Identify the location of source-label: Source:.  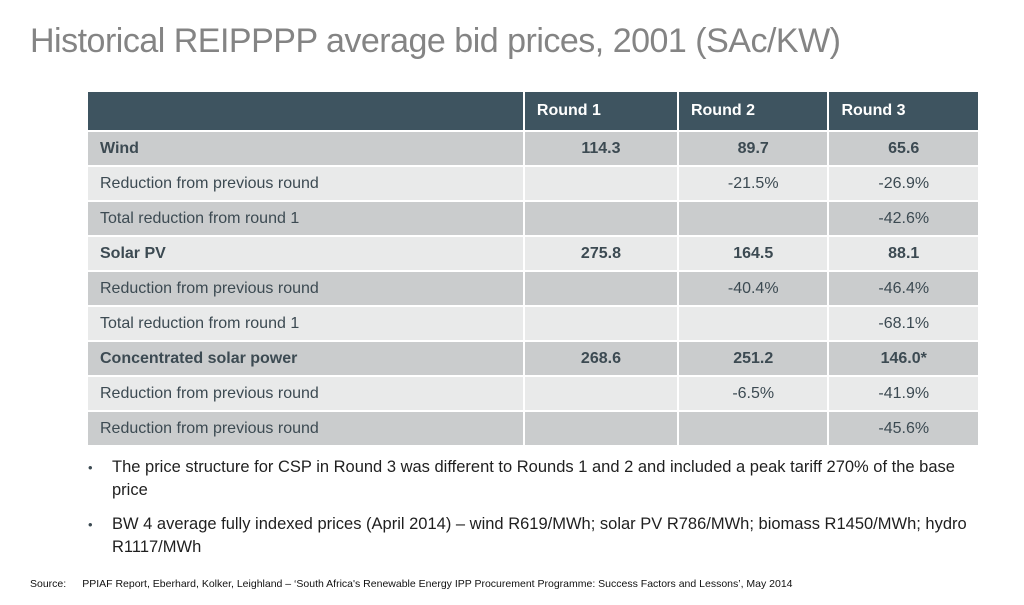
(48, 584).